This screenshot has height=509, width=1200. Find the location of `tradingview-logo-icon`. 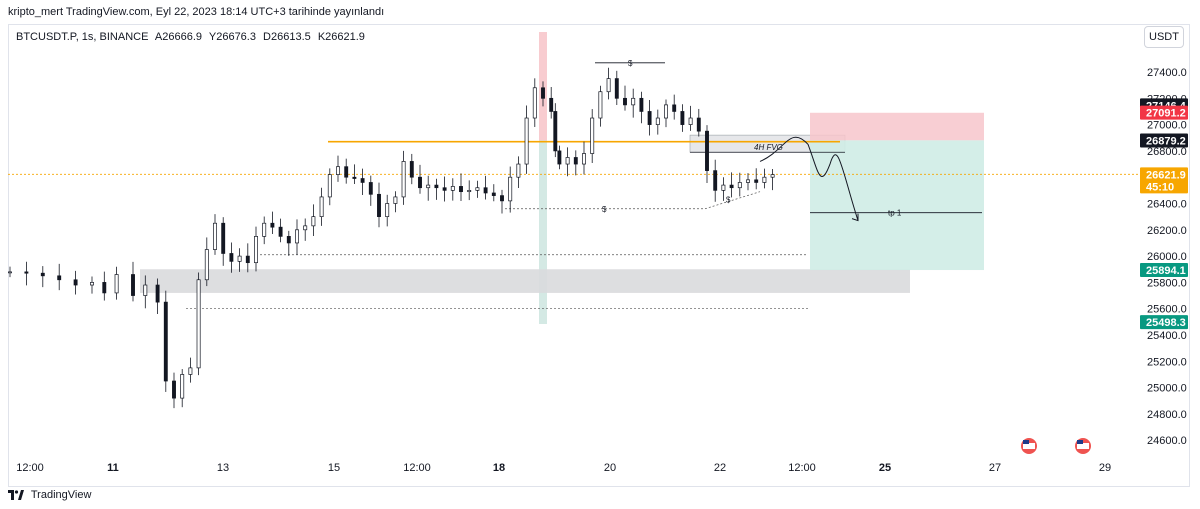

tradingview-logo-icon is located at coordinates (16, 495).